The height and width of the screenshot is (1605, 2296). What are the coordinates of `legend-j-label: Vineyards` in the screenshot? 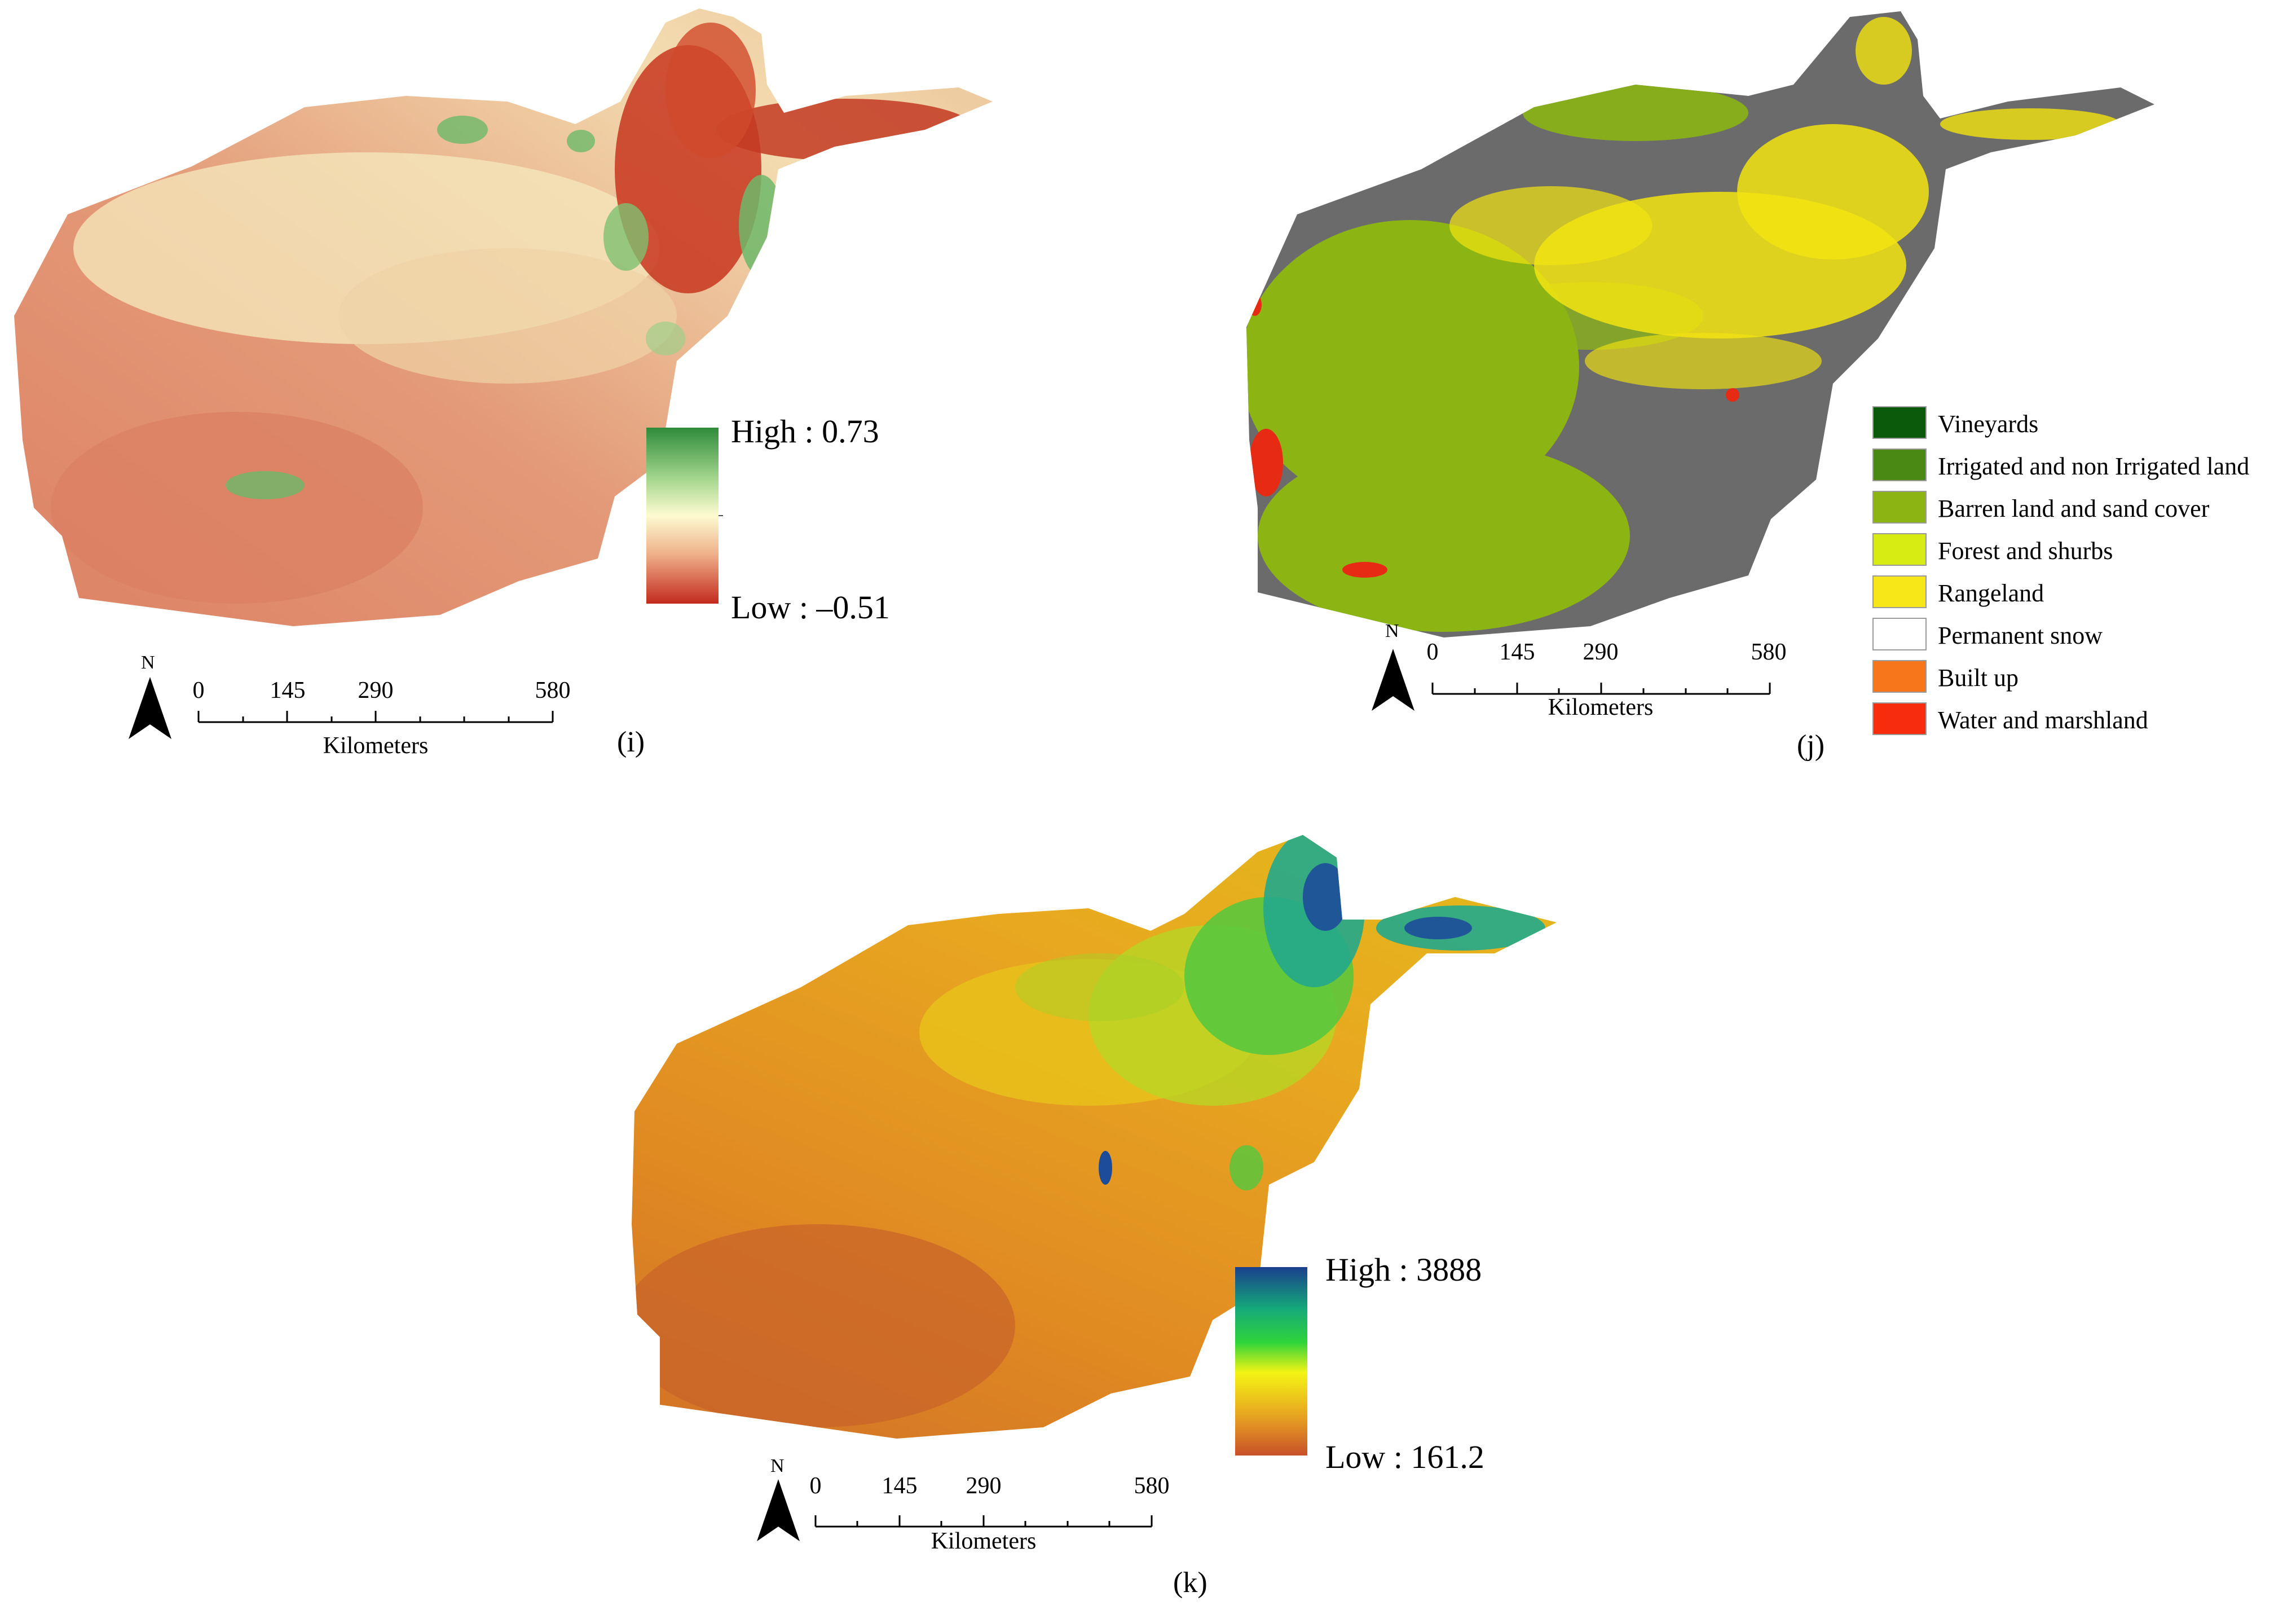 It's located at (1988, 424).